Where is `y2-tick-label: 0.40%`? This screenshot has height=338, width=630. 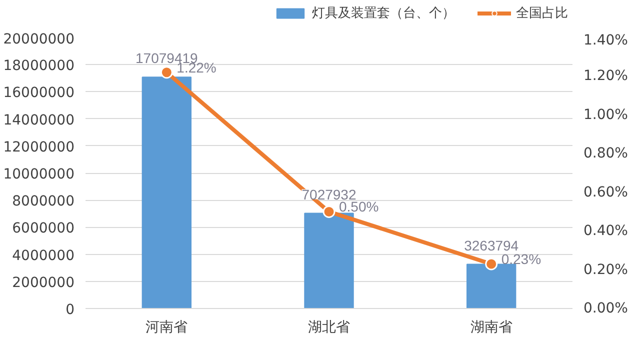 y2-tick-label: 0.40% is located at coordinates (606, 231).